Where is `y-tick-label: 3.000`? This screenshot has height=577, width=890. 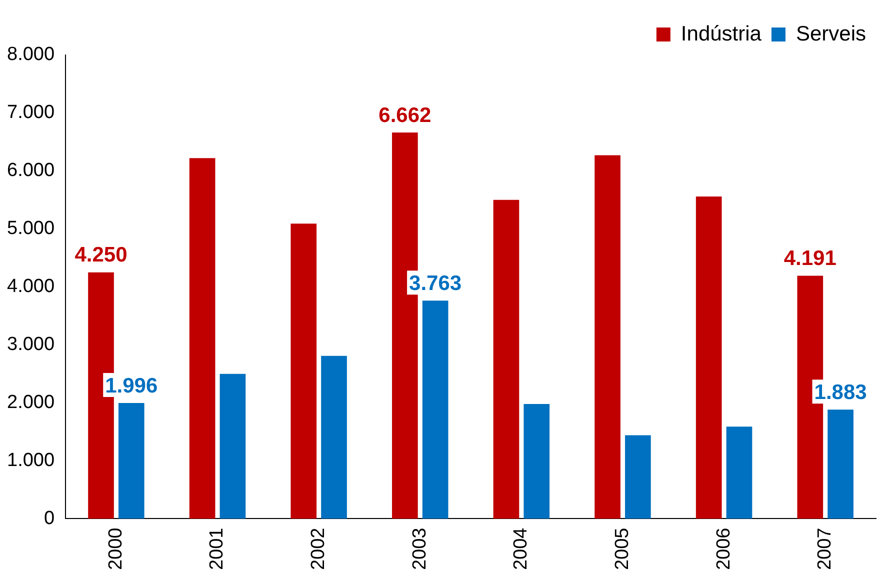 y-tick-label: 3.000 is located at coordinates (31, 345).